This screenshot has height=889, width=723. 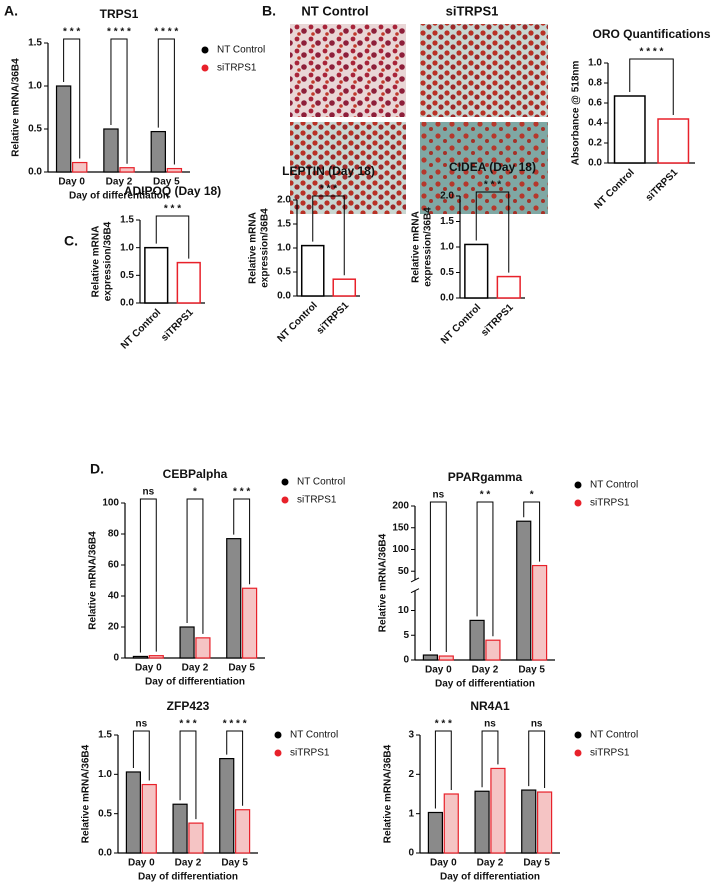 I want to click on chart-title: ADIPOQ (Day 18), so click(x=172, y=191).